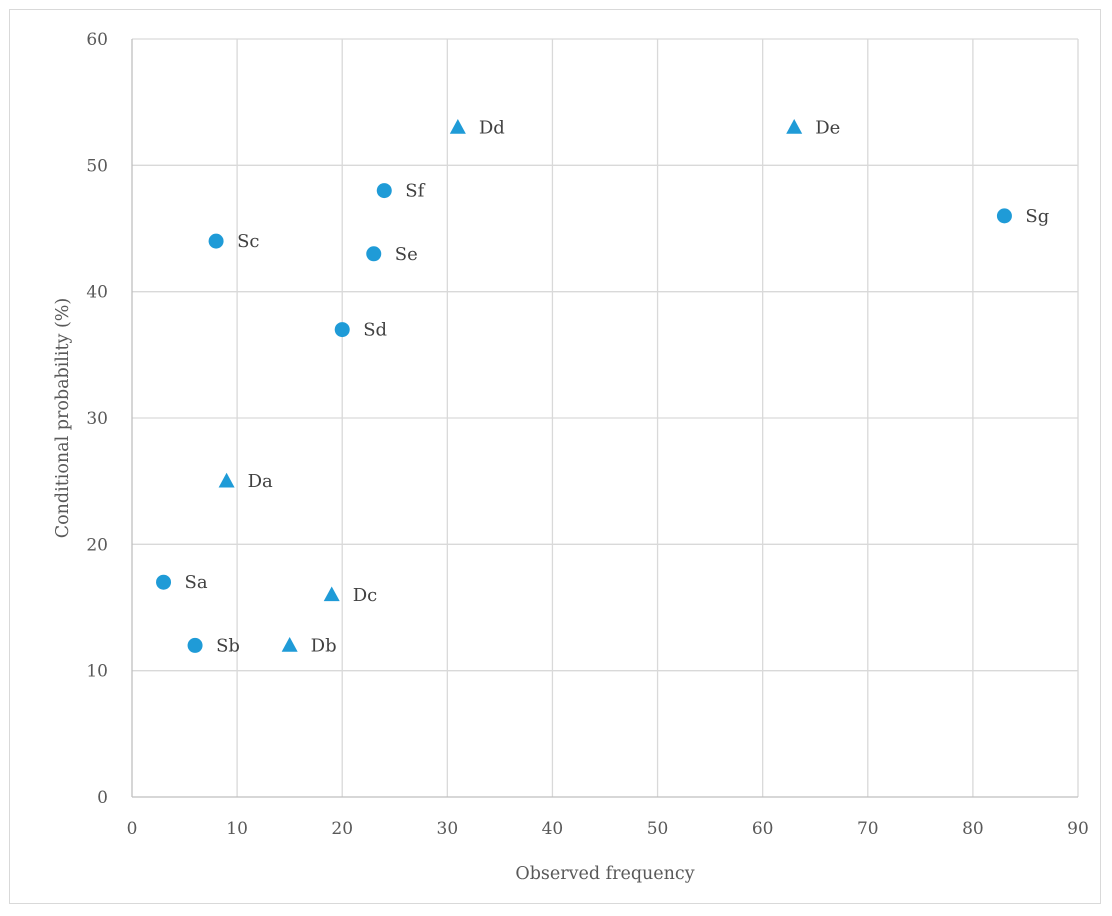 The width and height of the screenshot is (1112, 916). What do you see at coordinates (365, 595) in the screenshot?
I see `point-label-dc: Dc` at bounding box center [365, 595].